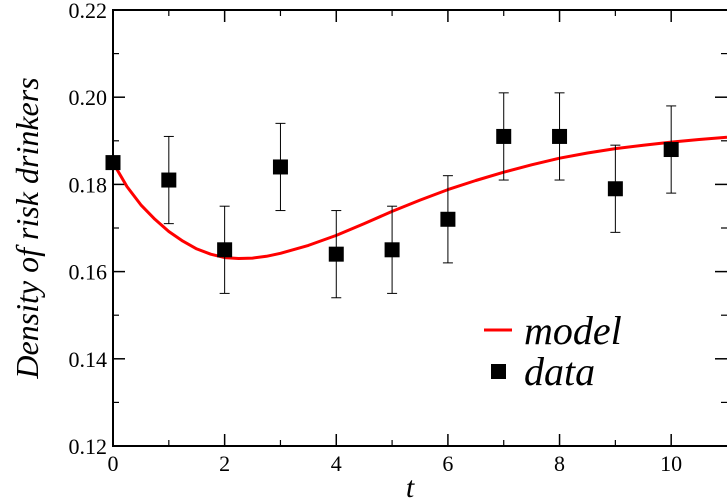 The height and width of the screenshot is (502, 727). Describe the element at coordinates (88, 11) in the screenshot. I see `y-tick-label: 0.22` at that location.